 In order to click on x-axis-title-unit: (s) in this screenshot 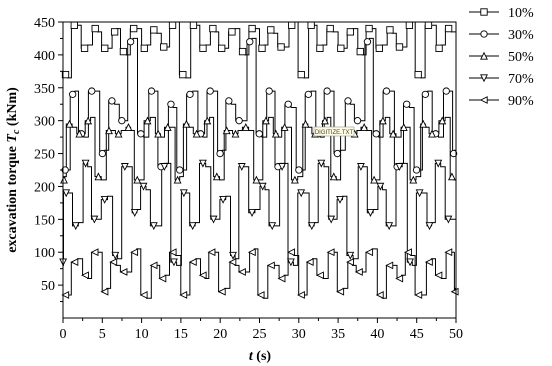, I will do `click(262, 356)`.